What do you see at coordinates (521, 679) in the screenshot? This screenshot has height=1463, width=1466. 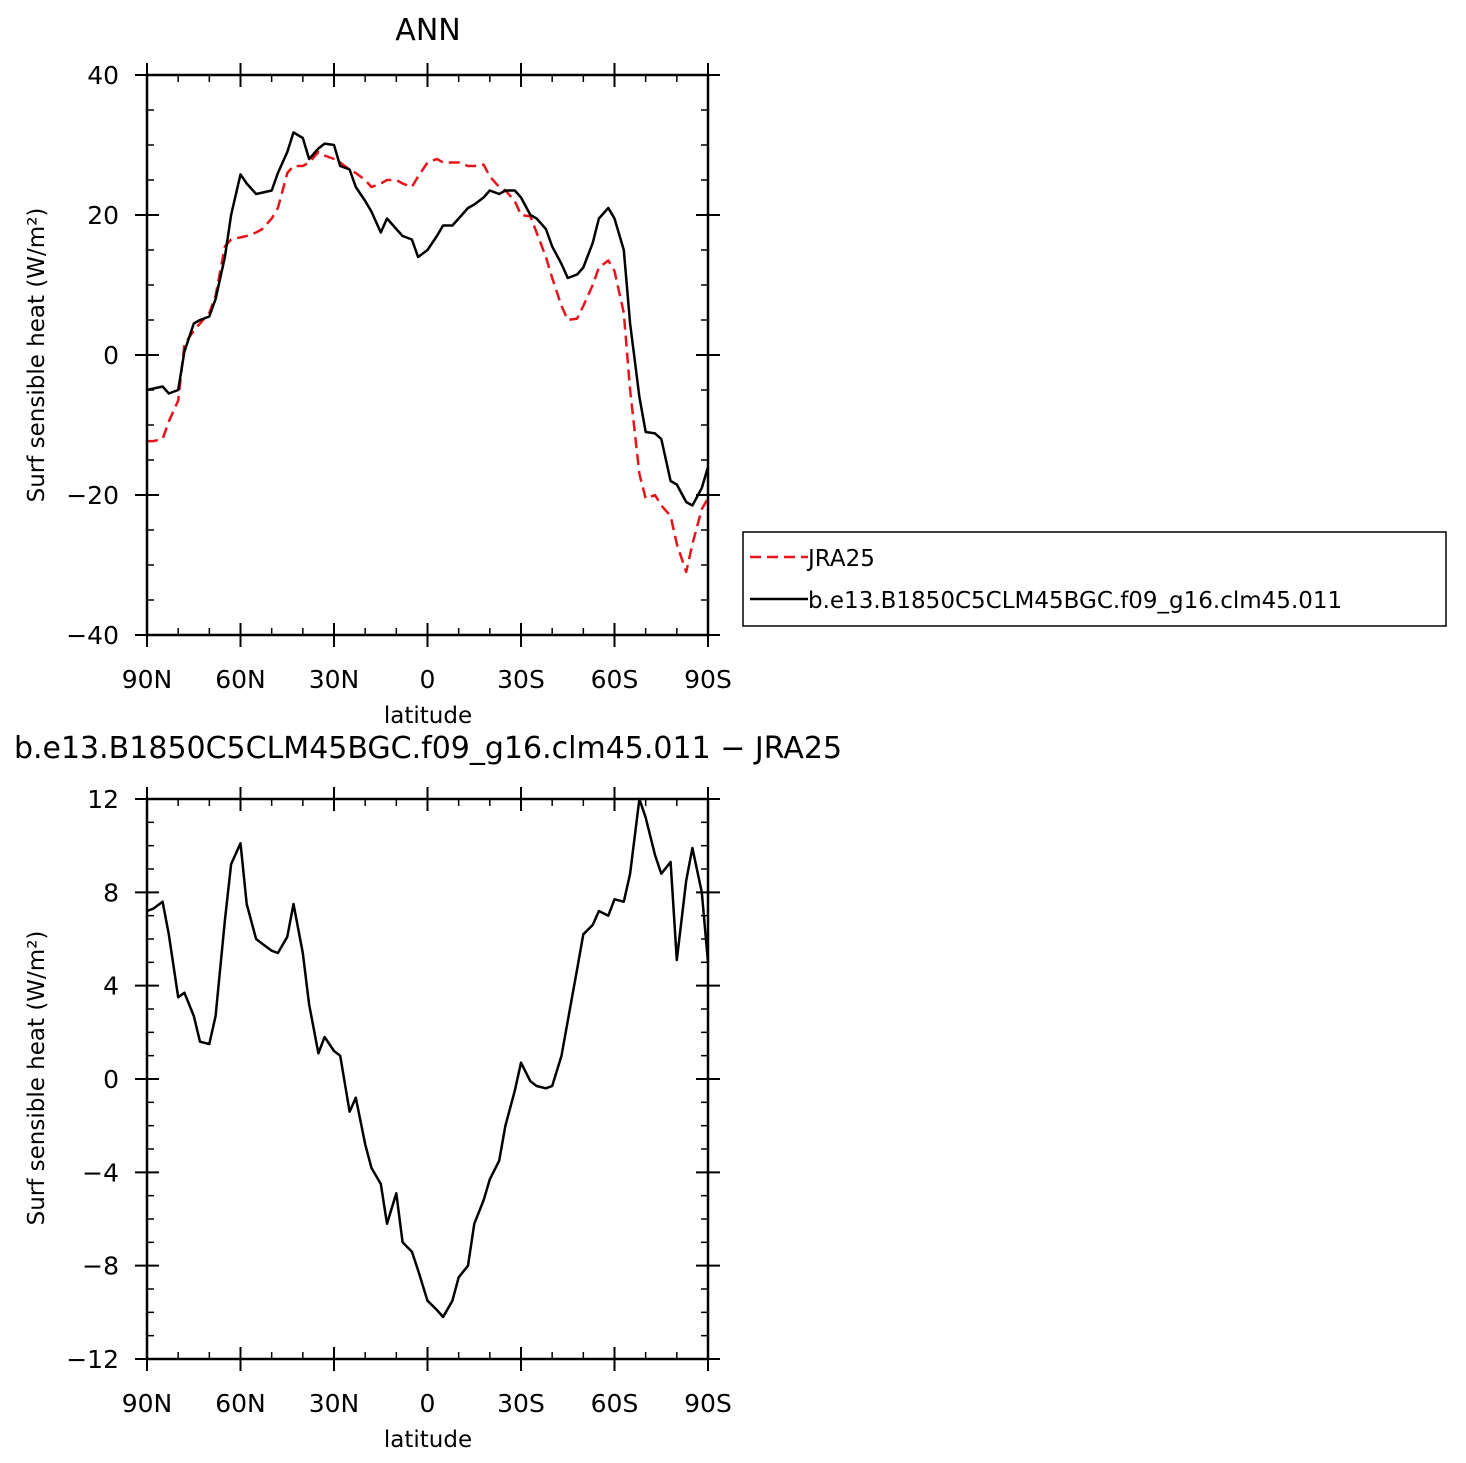 I see `top-chart-x-tick-label: 30S` at bounding box center [521, 679].